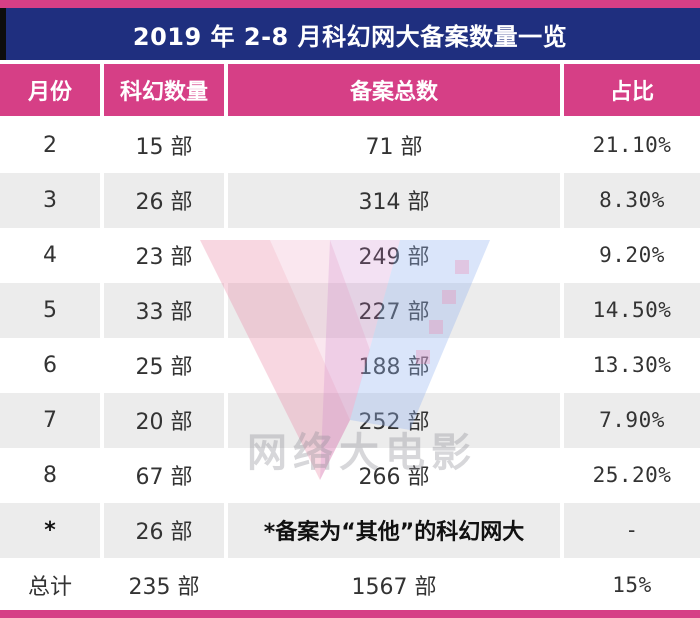 This screenshot has height=618, width=700. What do you see at coordinates (50, 475) in the screenshot?
I see `month-cell: 8` at bounding box center [50, 475].